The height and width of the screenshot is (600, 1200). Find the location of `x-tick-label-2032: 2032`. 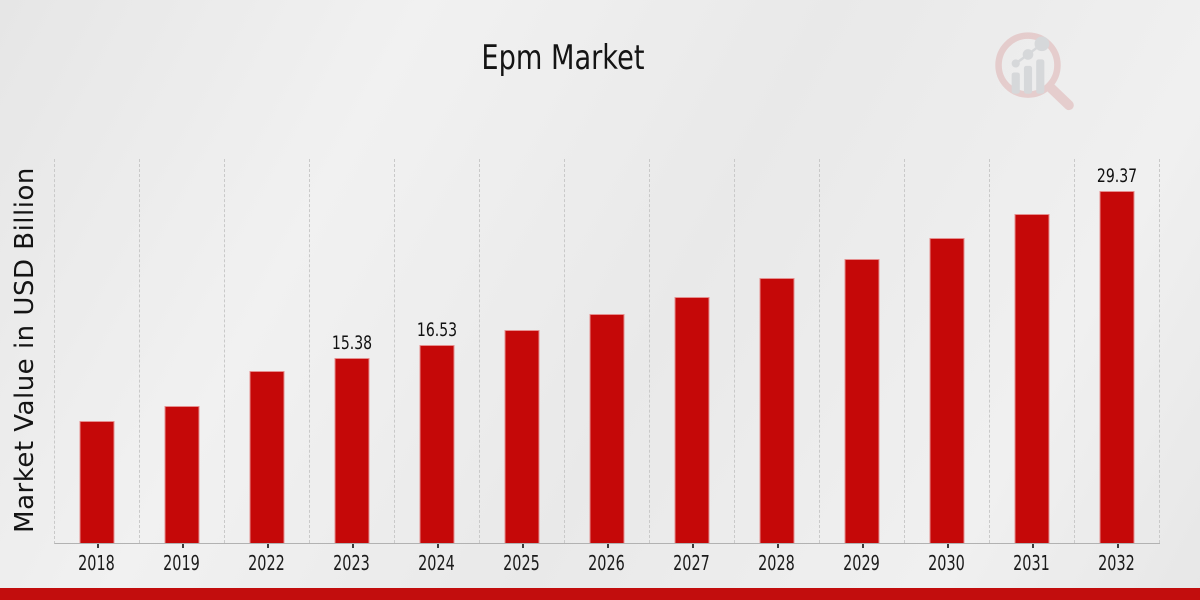

x-tick-label-2032: 2032 is located at coordinates (1116, 563).